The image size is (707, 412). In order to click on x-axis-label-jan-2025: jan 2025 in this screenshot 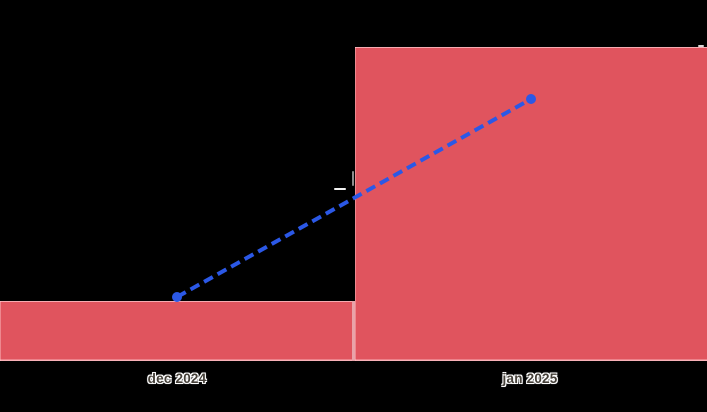, I will do `click(530, 378)`.